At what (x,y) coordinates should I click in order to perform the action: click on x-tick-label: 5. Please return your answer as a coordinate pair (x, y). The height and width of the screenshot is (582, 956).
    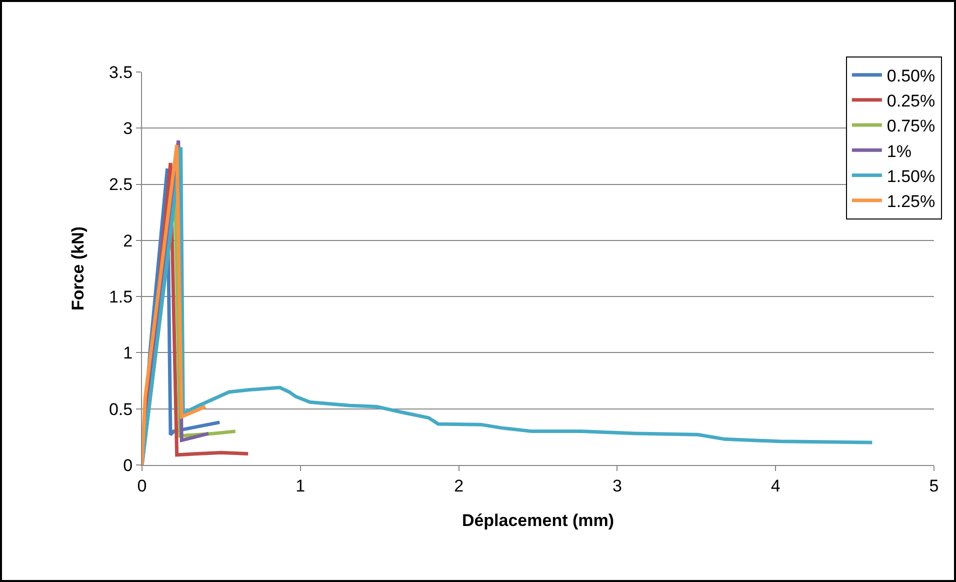
    Looking at the image, I should click on (934, 486).